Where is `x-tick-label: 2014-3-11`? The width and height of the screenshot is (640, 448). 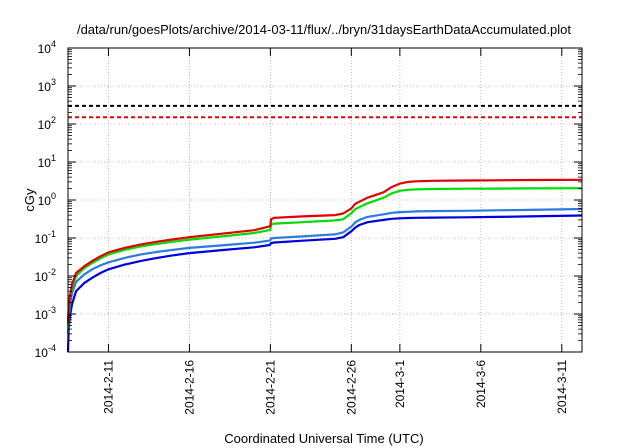 x-tick-label: 2014-3-11 is located at coordinates (562, 387).